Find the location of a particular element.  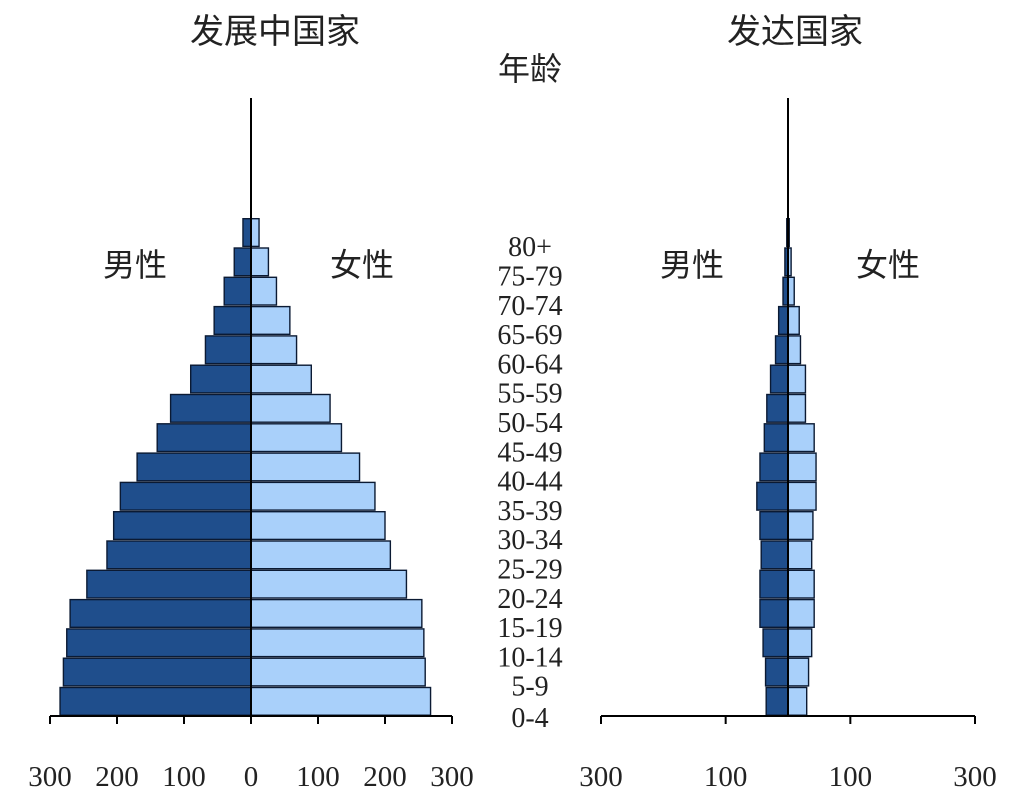

age-label-65-69: 65-69 is located at coordinates (529, 335).